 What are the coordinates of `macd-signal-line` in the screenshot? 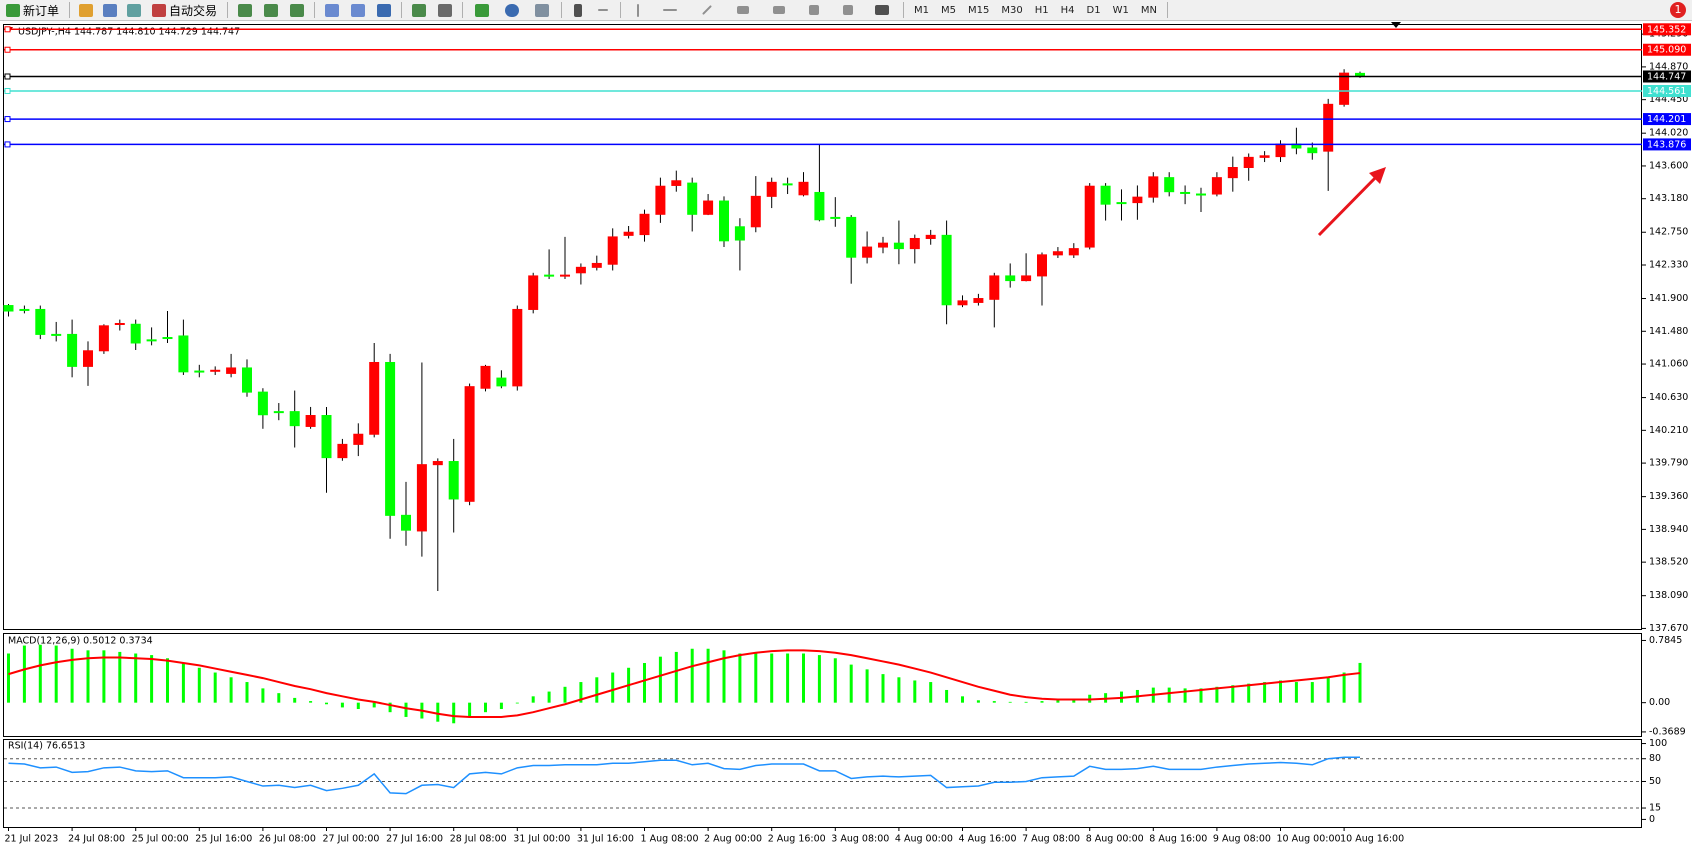 It's located at (684, 683).